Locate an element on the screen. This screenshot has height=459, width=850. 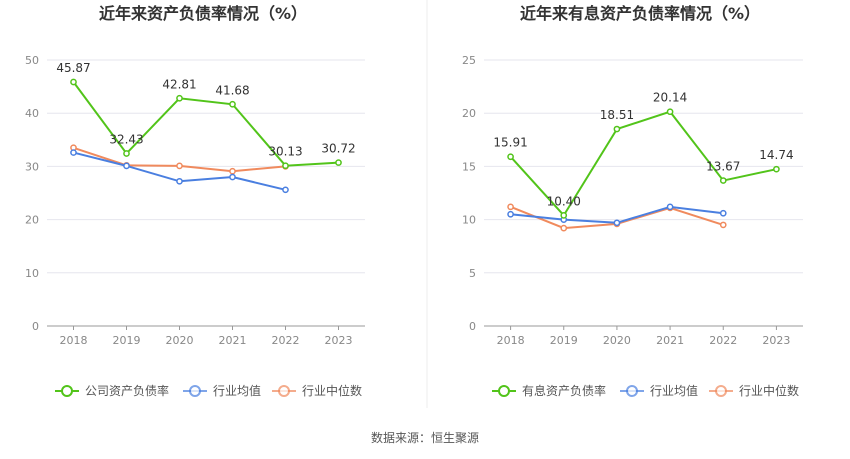
legend-item: 公司资产负债率 is located at coordinates (112, 390).